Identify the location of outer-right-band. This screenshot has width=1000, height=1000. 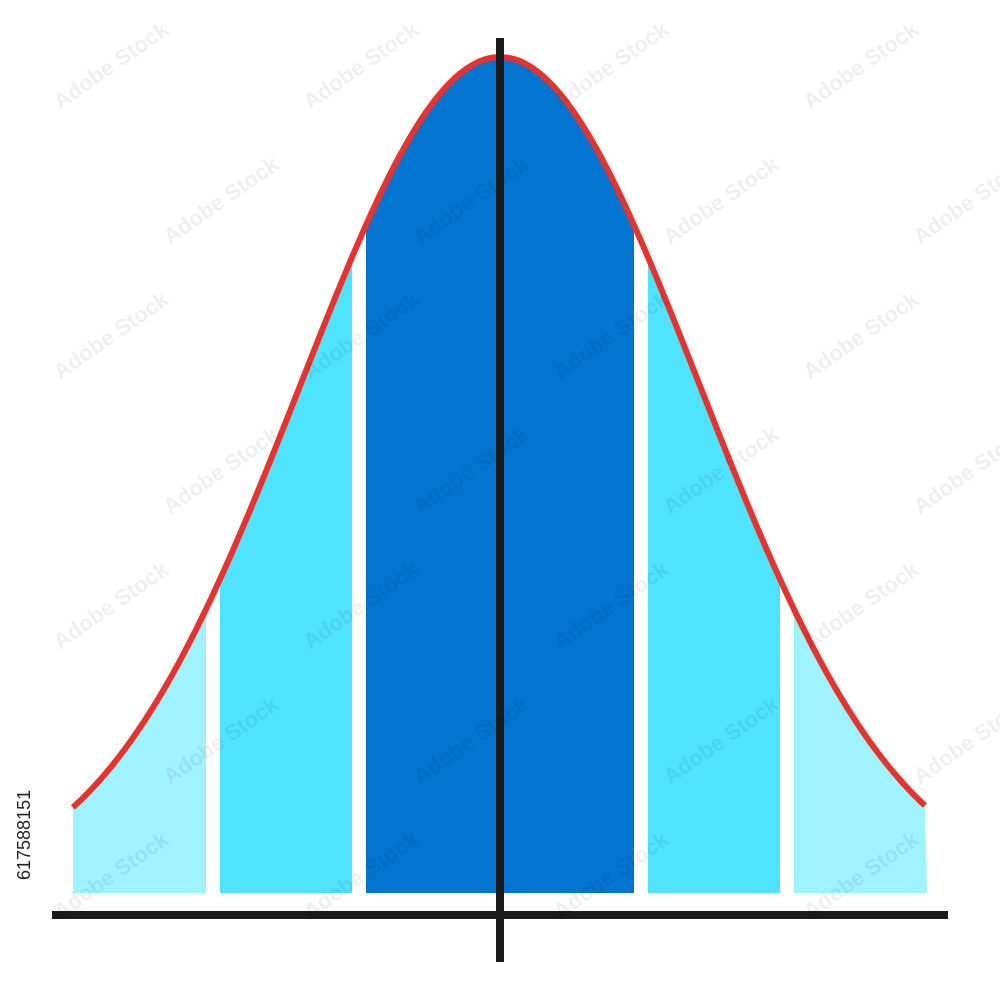
(860, 475).